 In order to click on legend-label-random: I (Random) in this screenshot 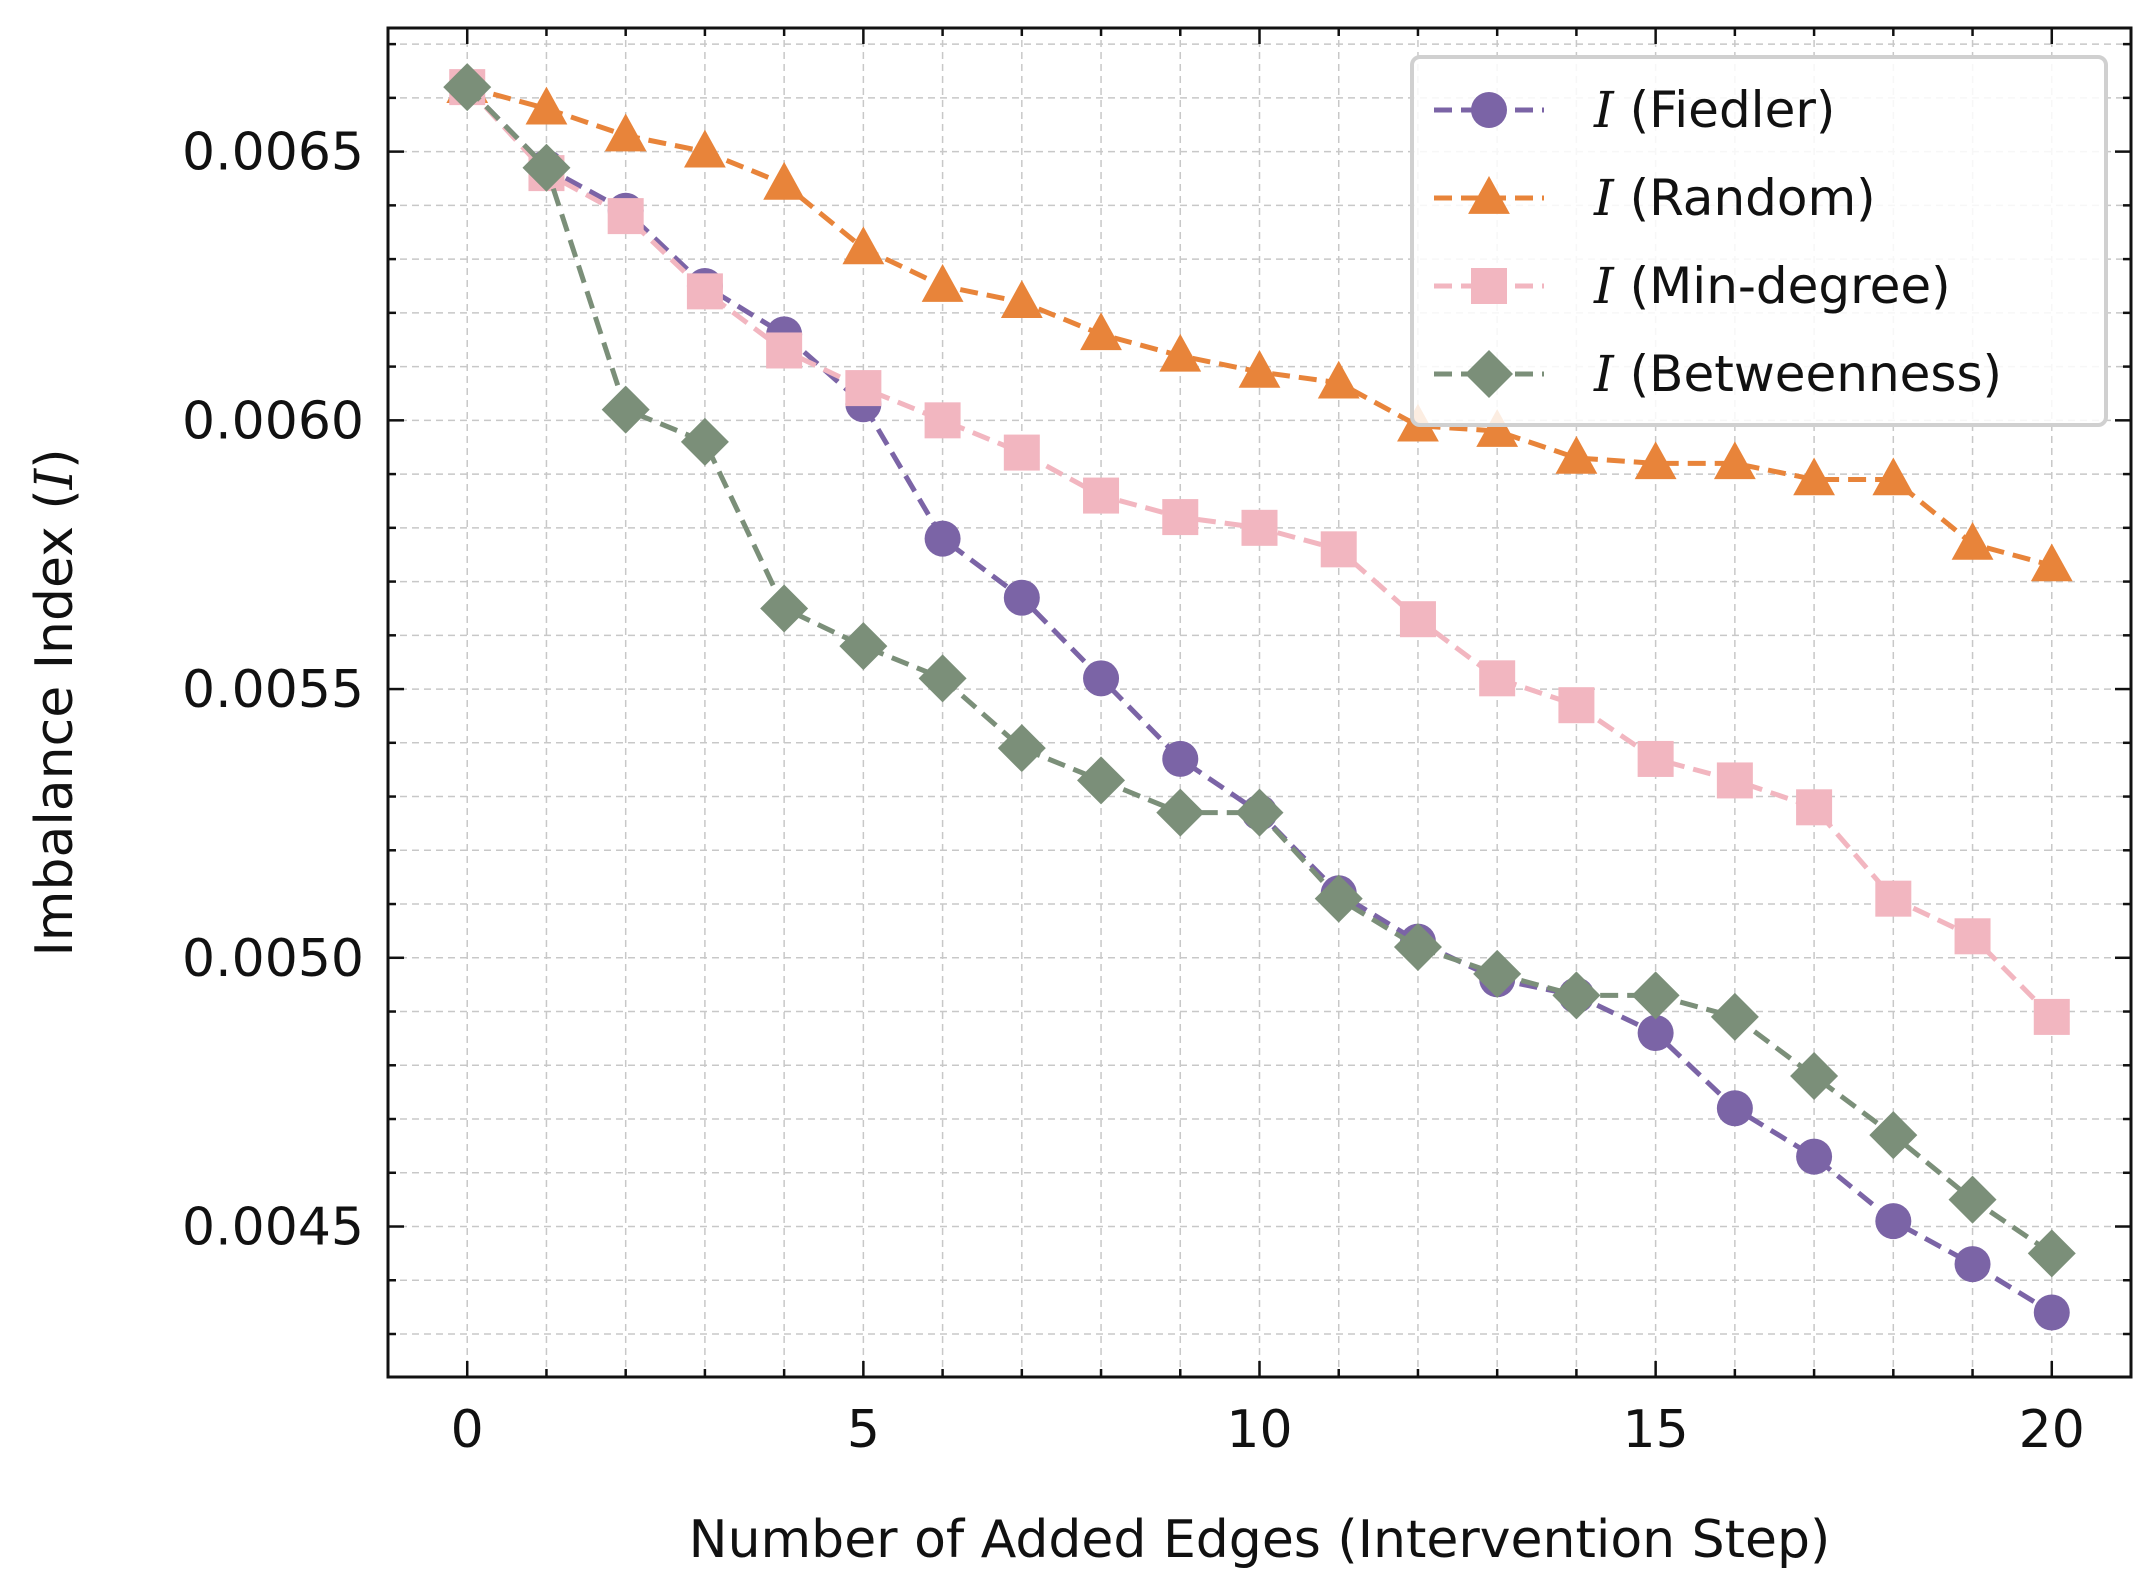, I will do `click(1734, 198)`.